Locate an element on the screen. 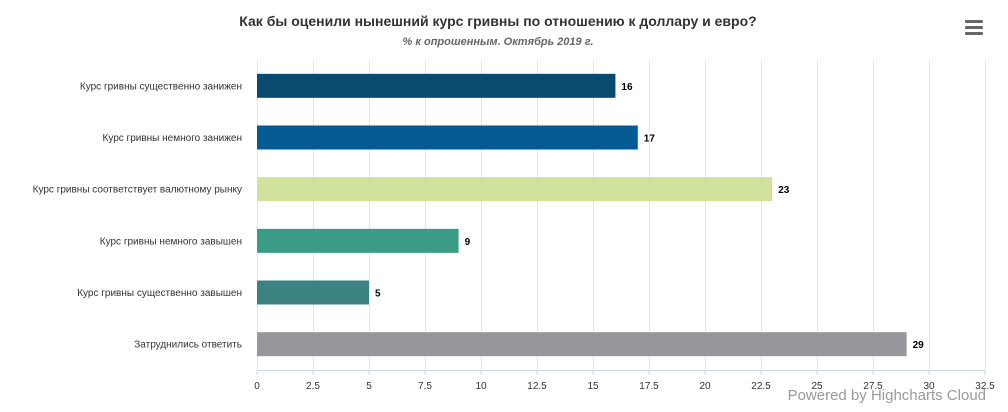  x-tick-label: 27.5 is located at coordinates (873, 386).